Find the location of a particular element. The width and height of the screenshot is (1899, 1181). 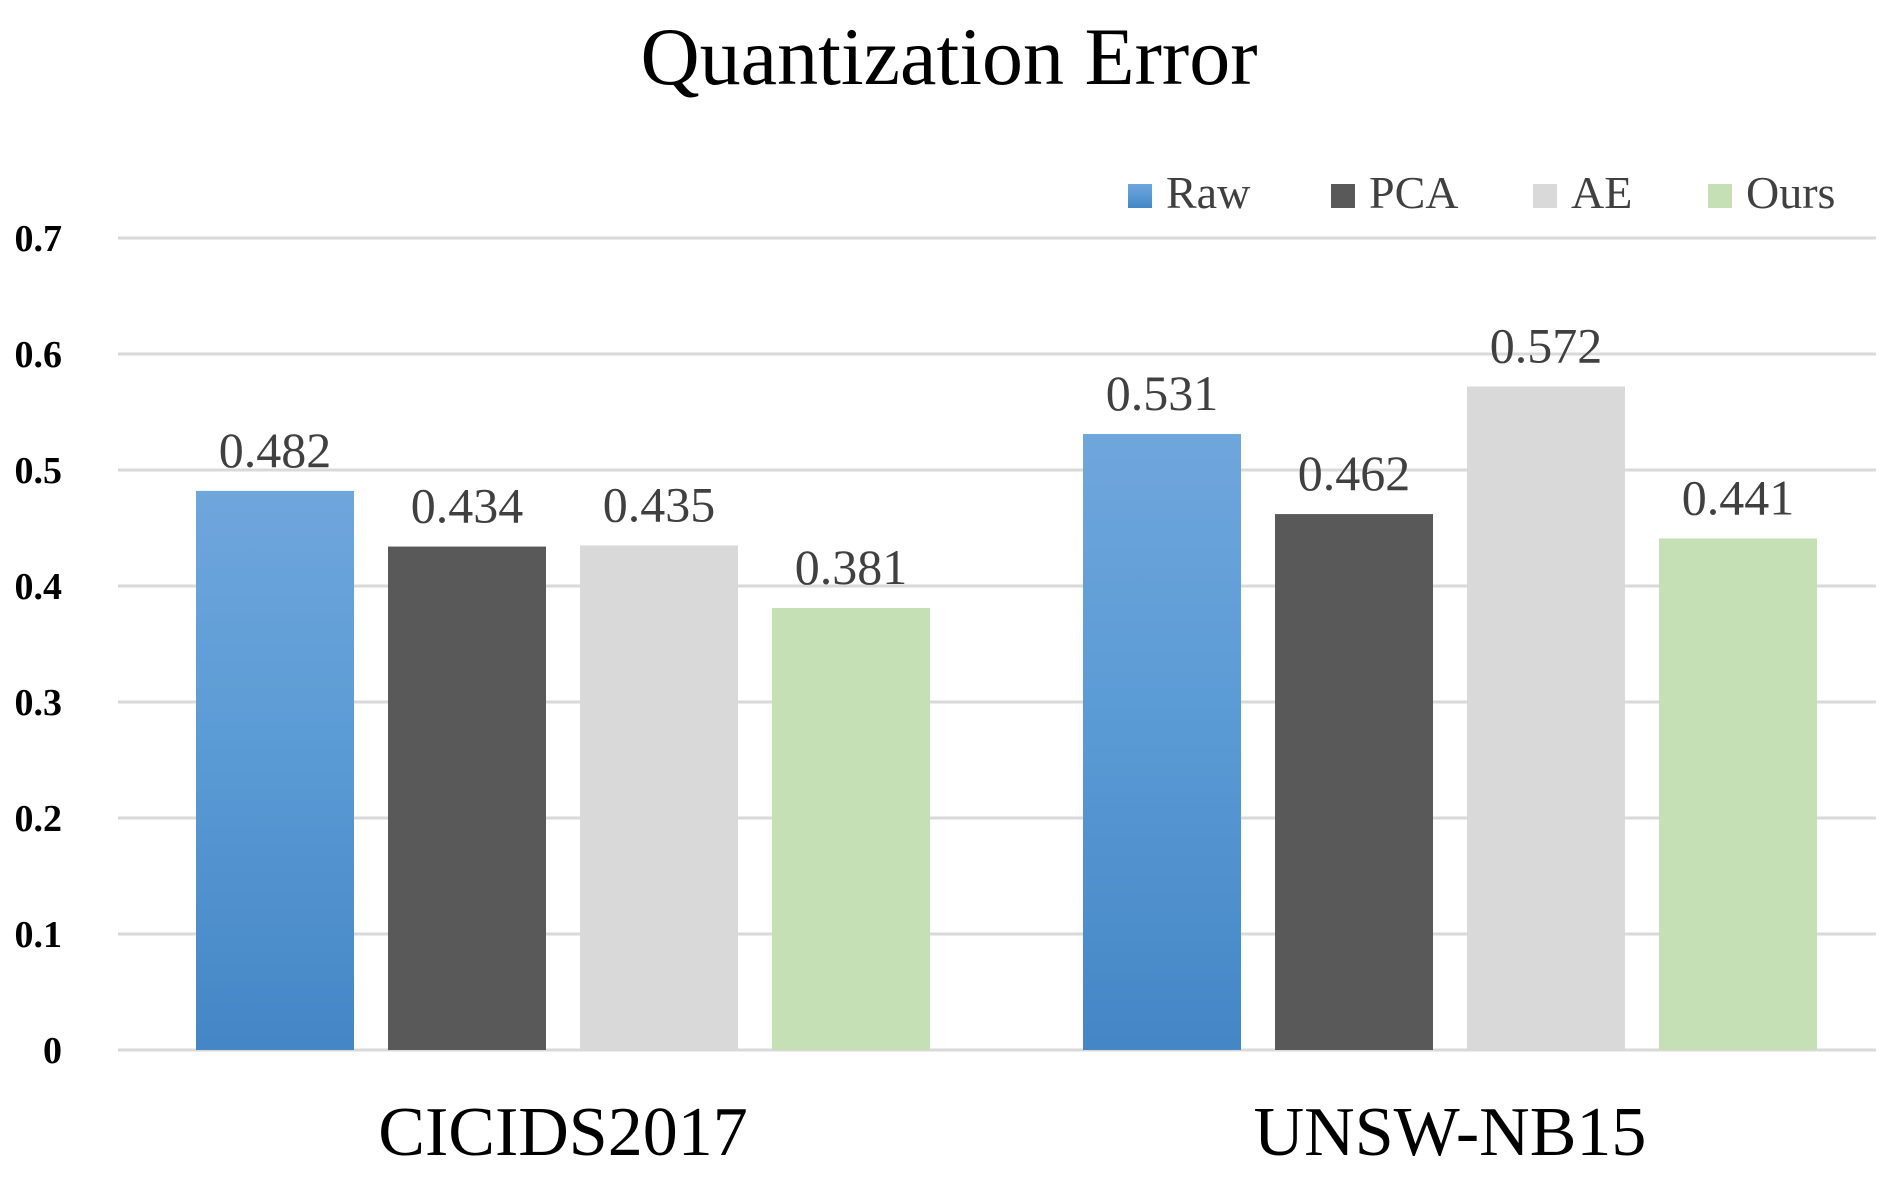

data-label: 0.434 is located at coordinates (467, 506).